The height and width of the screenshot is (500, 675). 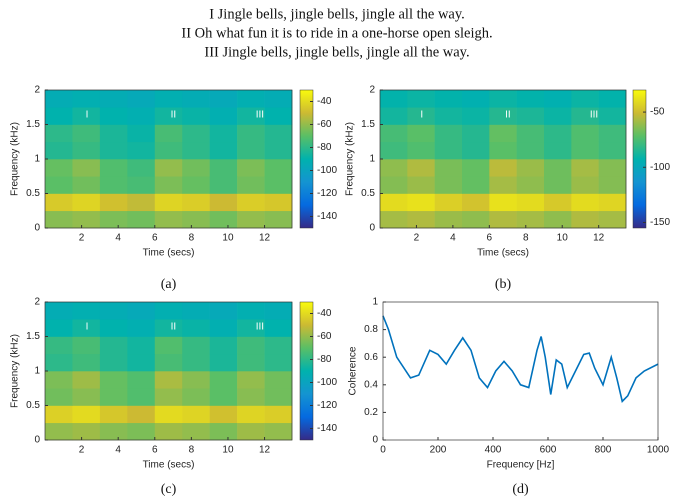 What do you see at coordinates (371, 357) in the screenshot?
I see `y-tick-label: 0.6` at bounding box center [371, 357].